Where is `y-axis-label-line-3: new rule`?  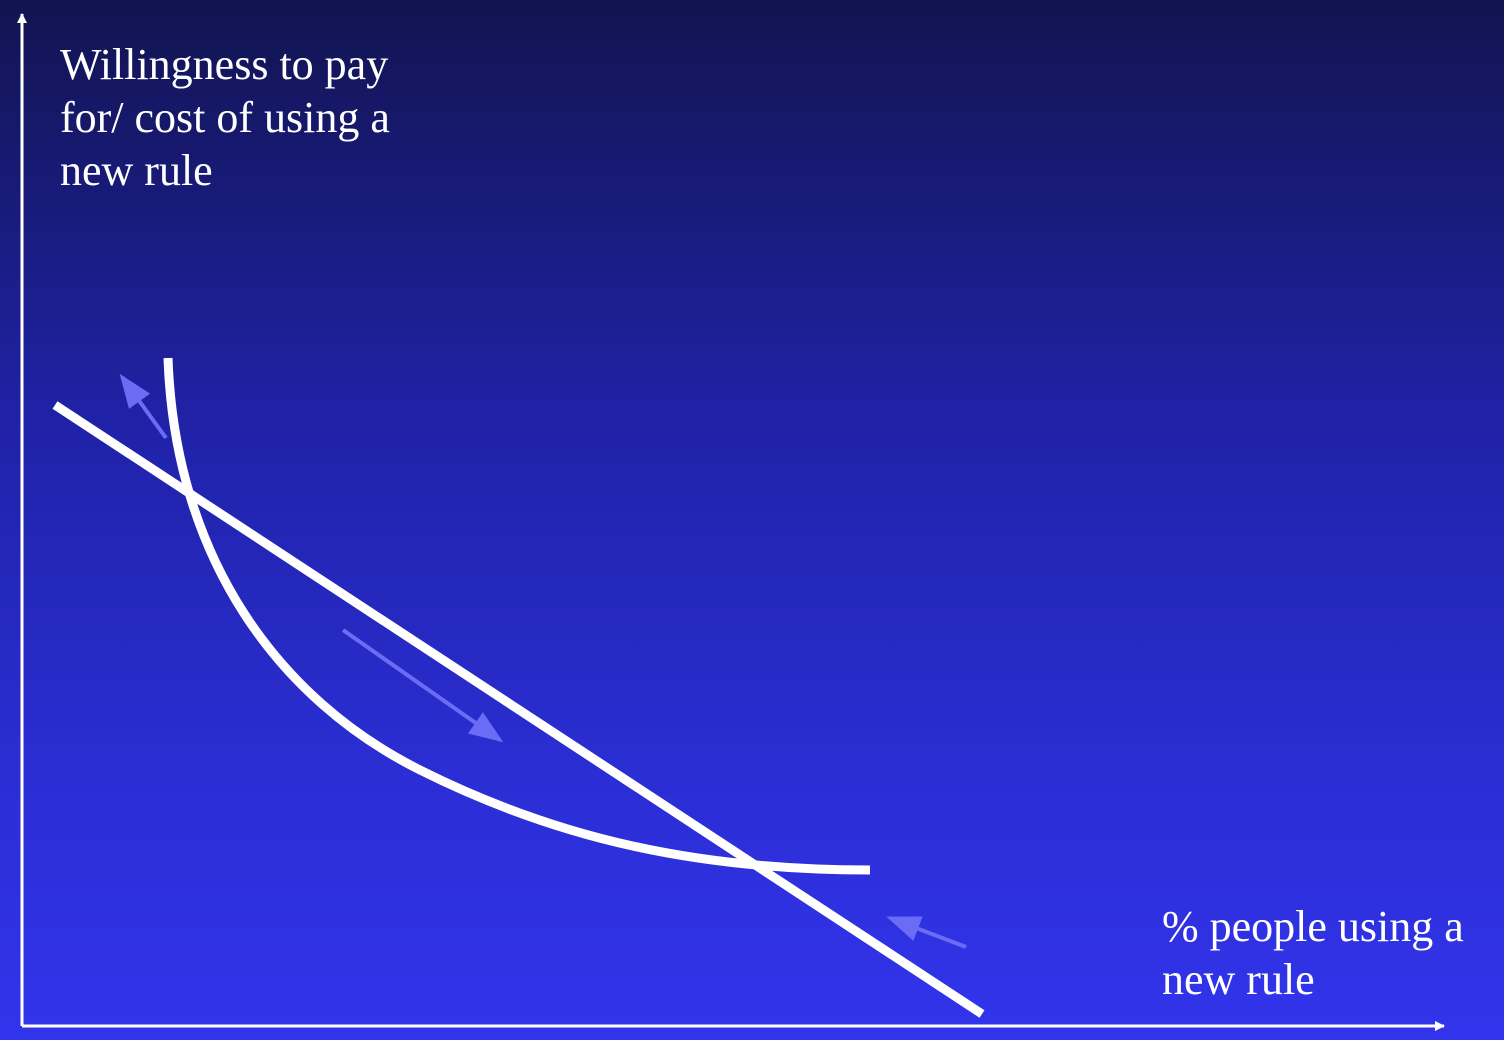
y-axis-label-line-3: new rule is located at coordinates (136, 170).